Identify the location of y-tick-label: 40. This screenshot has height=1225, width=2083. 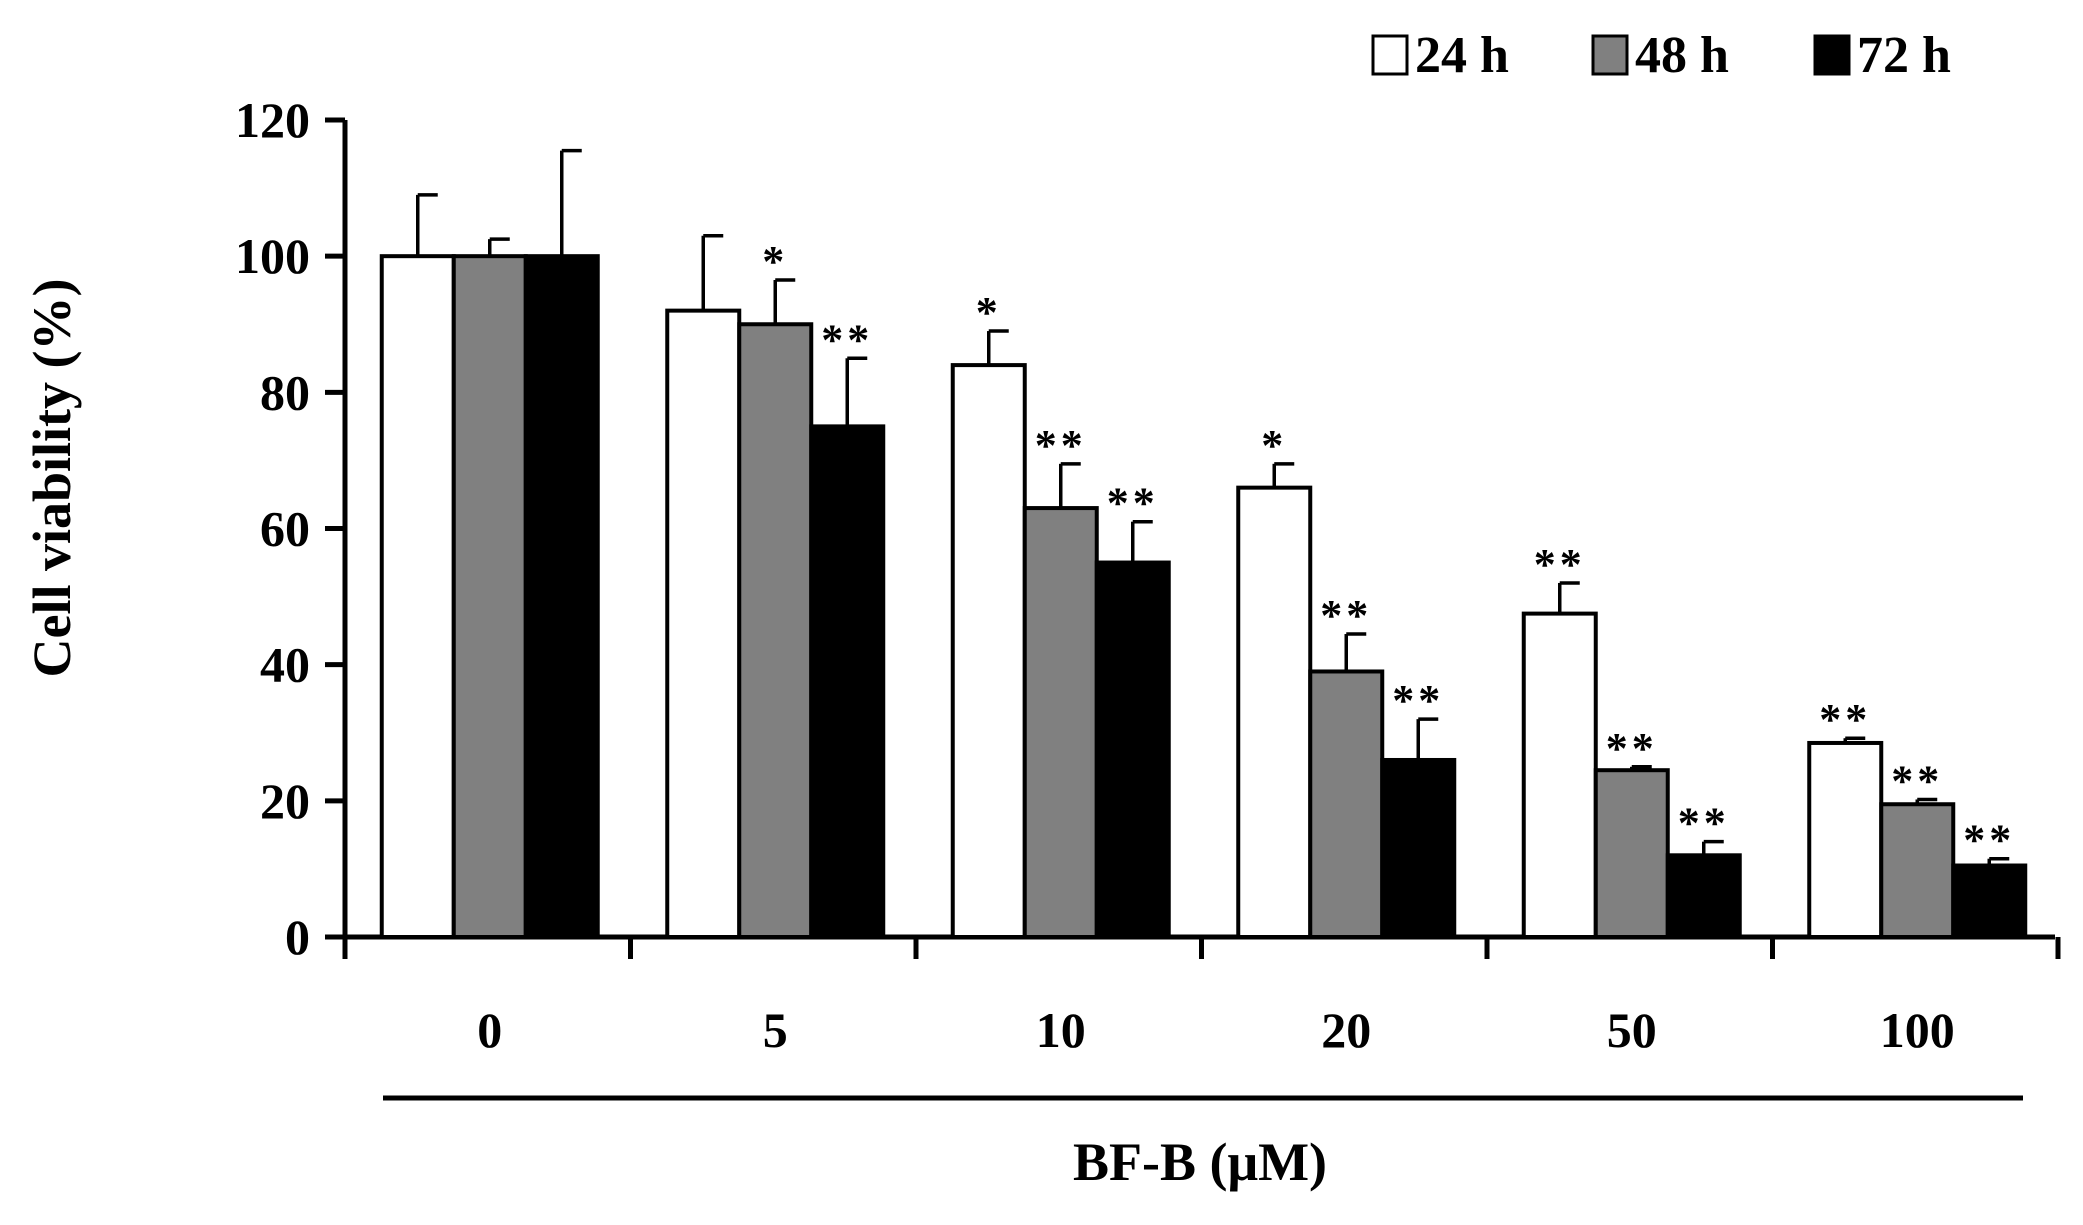
(285, 665).